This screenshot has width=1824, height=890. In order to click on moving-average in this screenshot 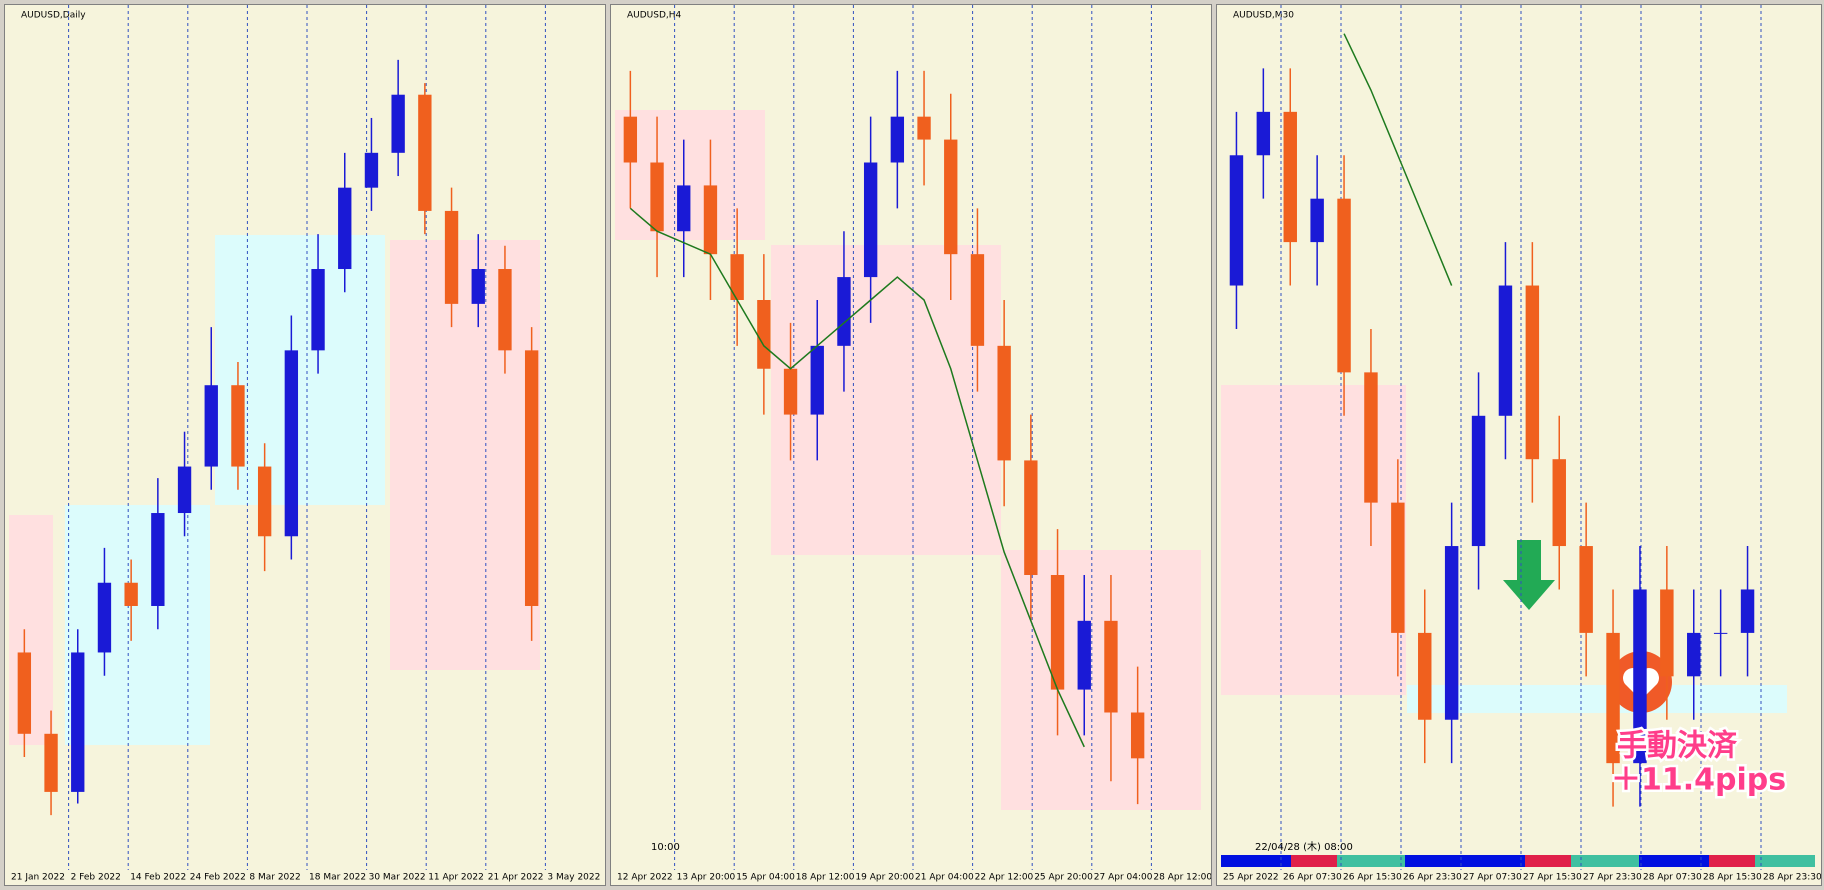, I will do `click(1398, 159)`.